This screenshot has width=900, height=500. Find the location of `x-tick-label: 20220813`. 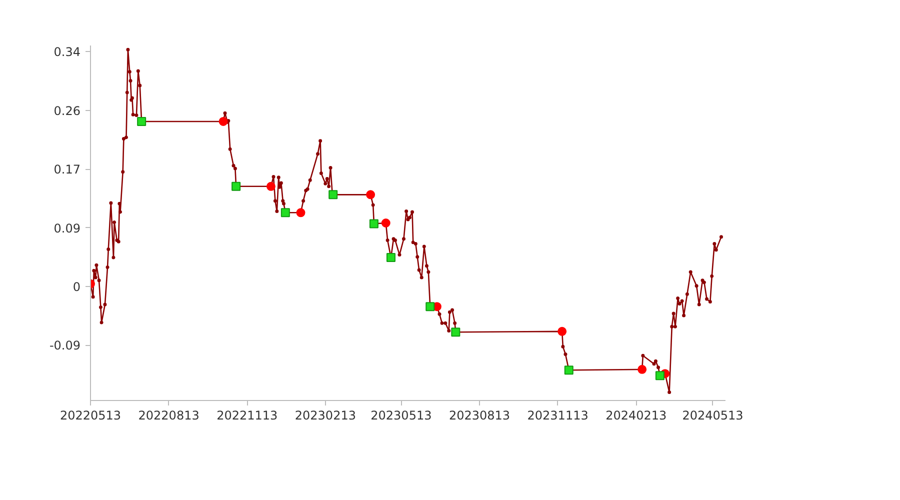

x-tick-label: 20220813 is located at coordinates (169, 415).